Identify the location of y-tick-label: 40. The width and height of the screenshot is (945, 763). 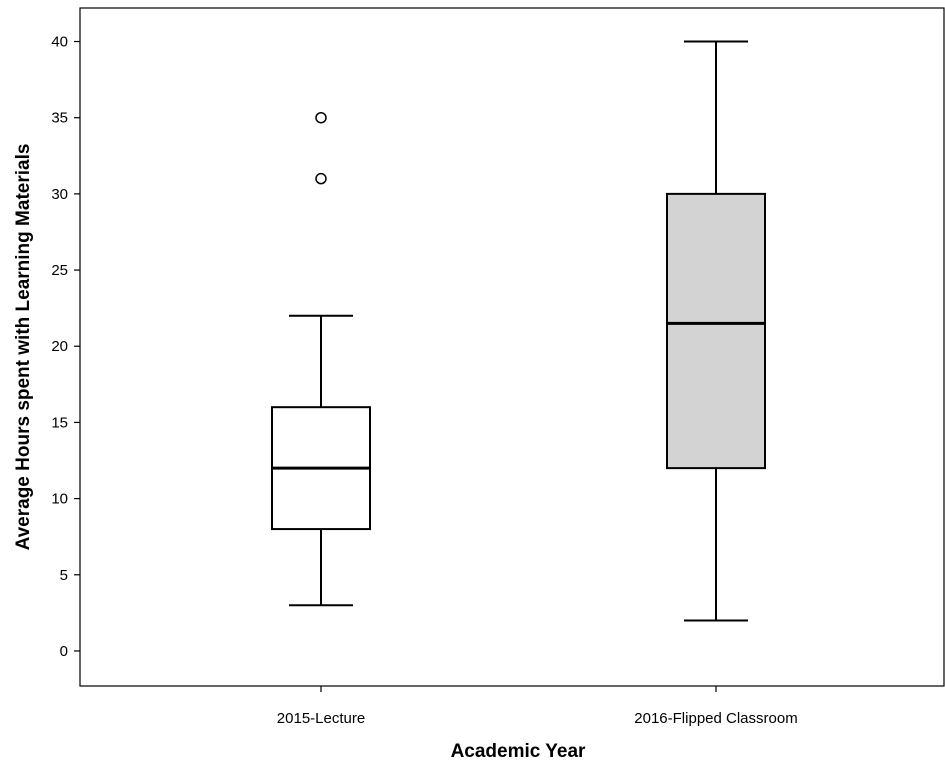
(59, 42).